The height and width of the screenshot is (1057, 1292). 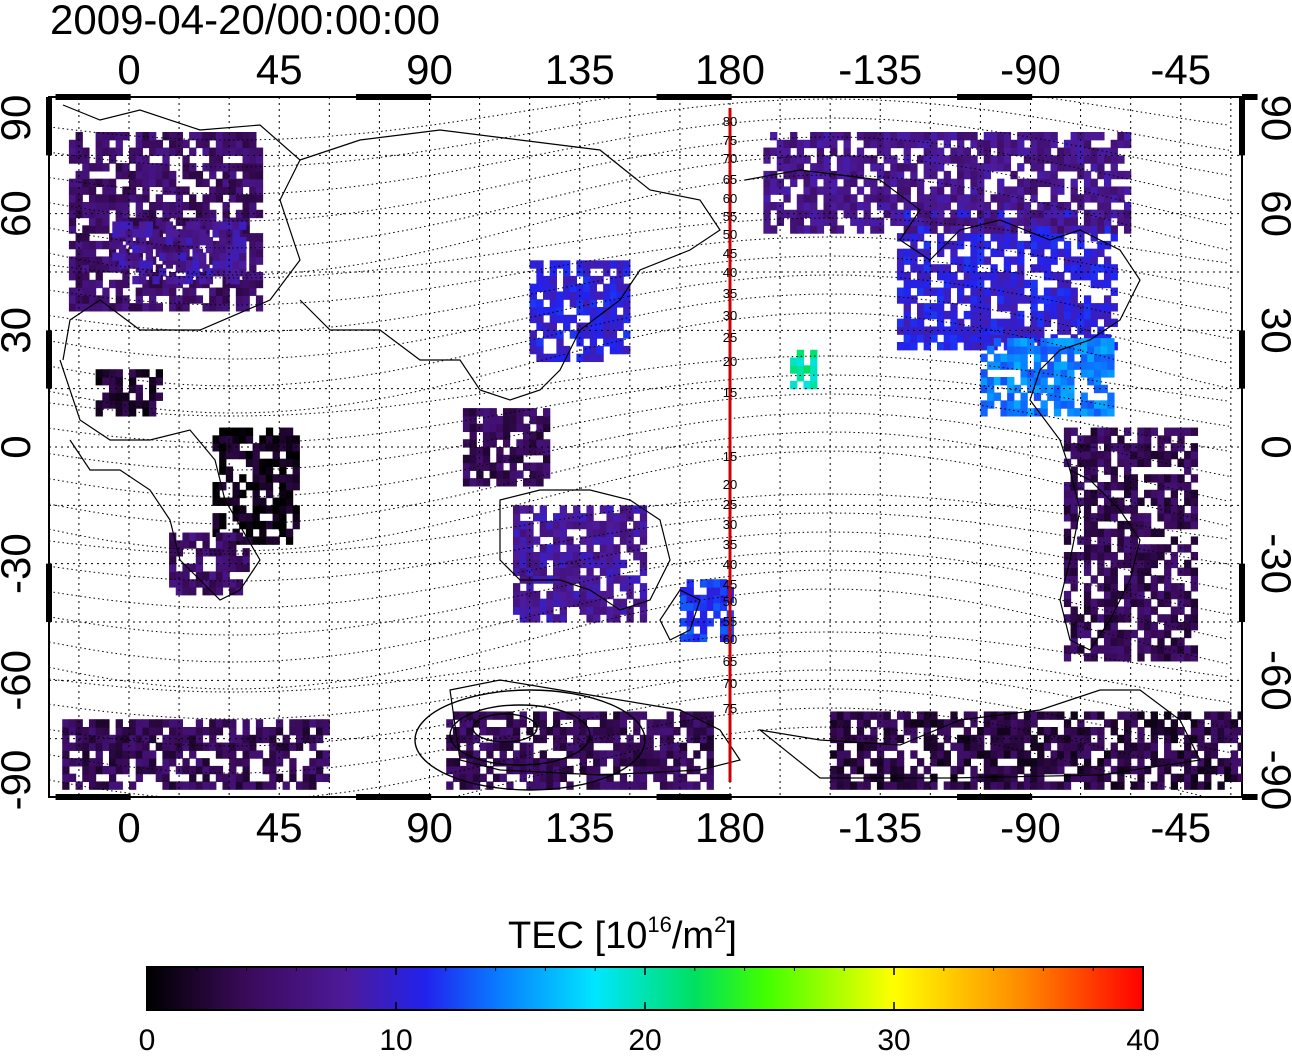 What do you see at coordinates (730, 121) in the screenshot?
I see `maglat-label: 80` at bounding box center [730, 121].